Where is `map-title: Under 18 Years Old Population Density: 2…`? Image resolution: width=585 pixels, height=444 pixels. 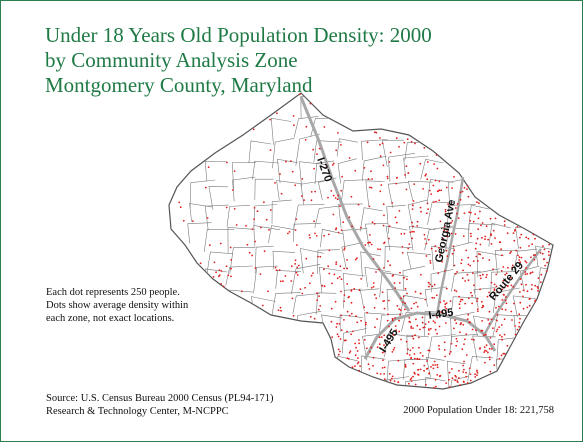 map-title: Under 18 Years Old Population Density: 2… is located at coordinates (238, 60).